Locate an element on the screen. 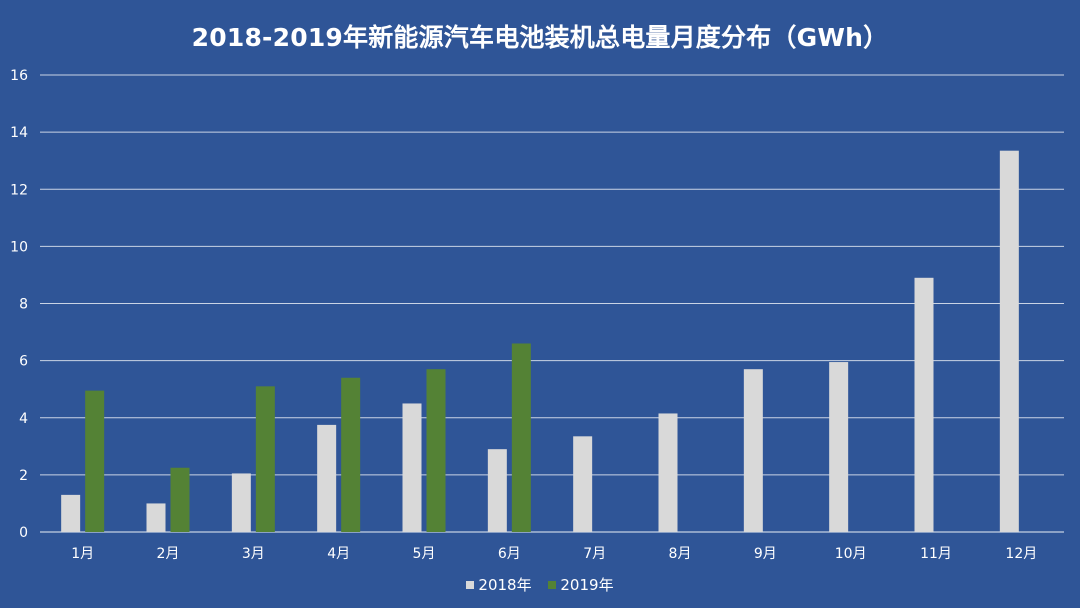  bar-2018年-10月 is located at coordinates (839, 447).